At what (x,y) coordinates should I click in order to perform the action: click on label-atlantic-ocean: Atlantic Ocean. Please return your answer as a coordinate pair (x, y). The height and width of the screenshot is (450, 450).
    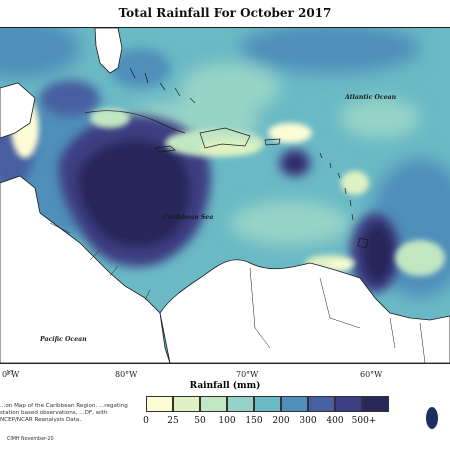
    Looking at the image, I should click on (370, 97).